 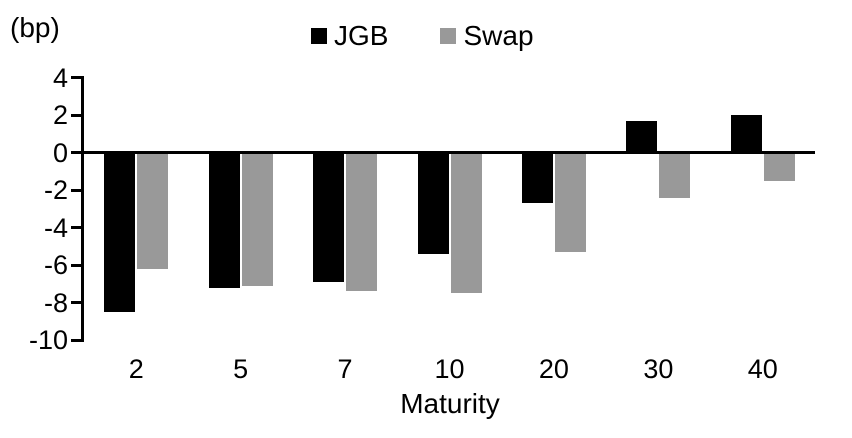 What do you see at coordinates (553, 369) in the screenshot?
I see `x-category-label: 20` at bounding box center [553, 369].